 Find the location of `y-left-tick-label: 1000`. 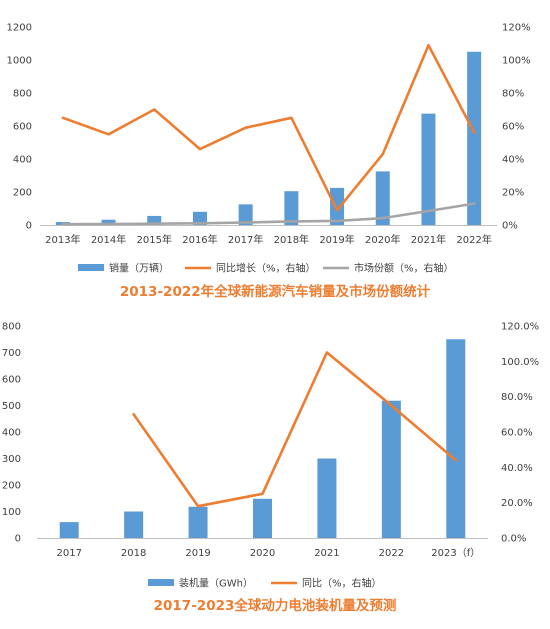

y-left-tick-label: 1000 is located at coordinates (19, 61).